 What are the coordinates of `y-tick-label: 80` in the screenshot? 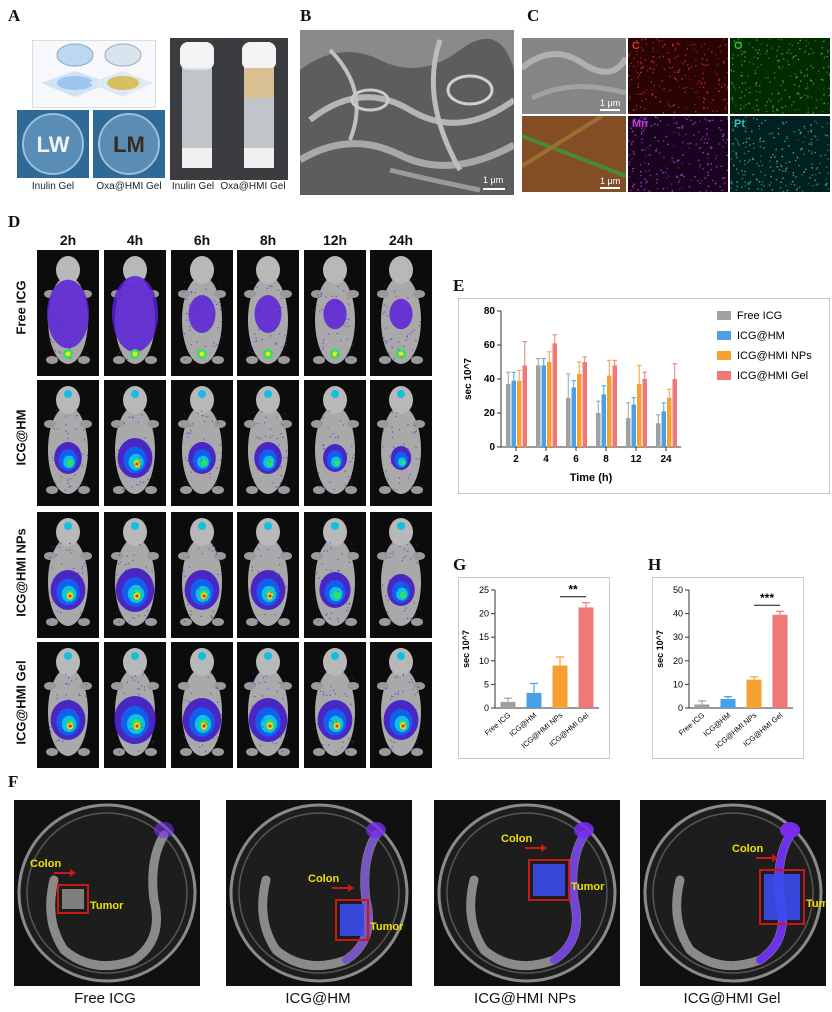 It's located at (490, 311).